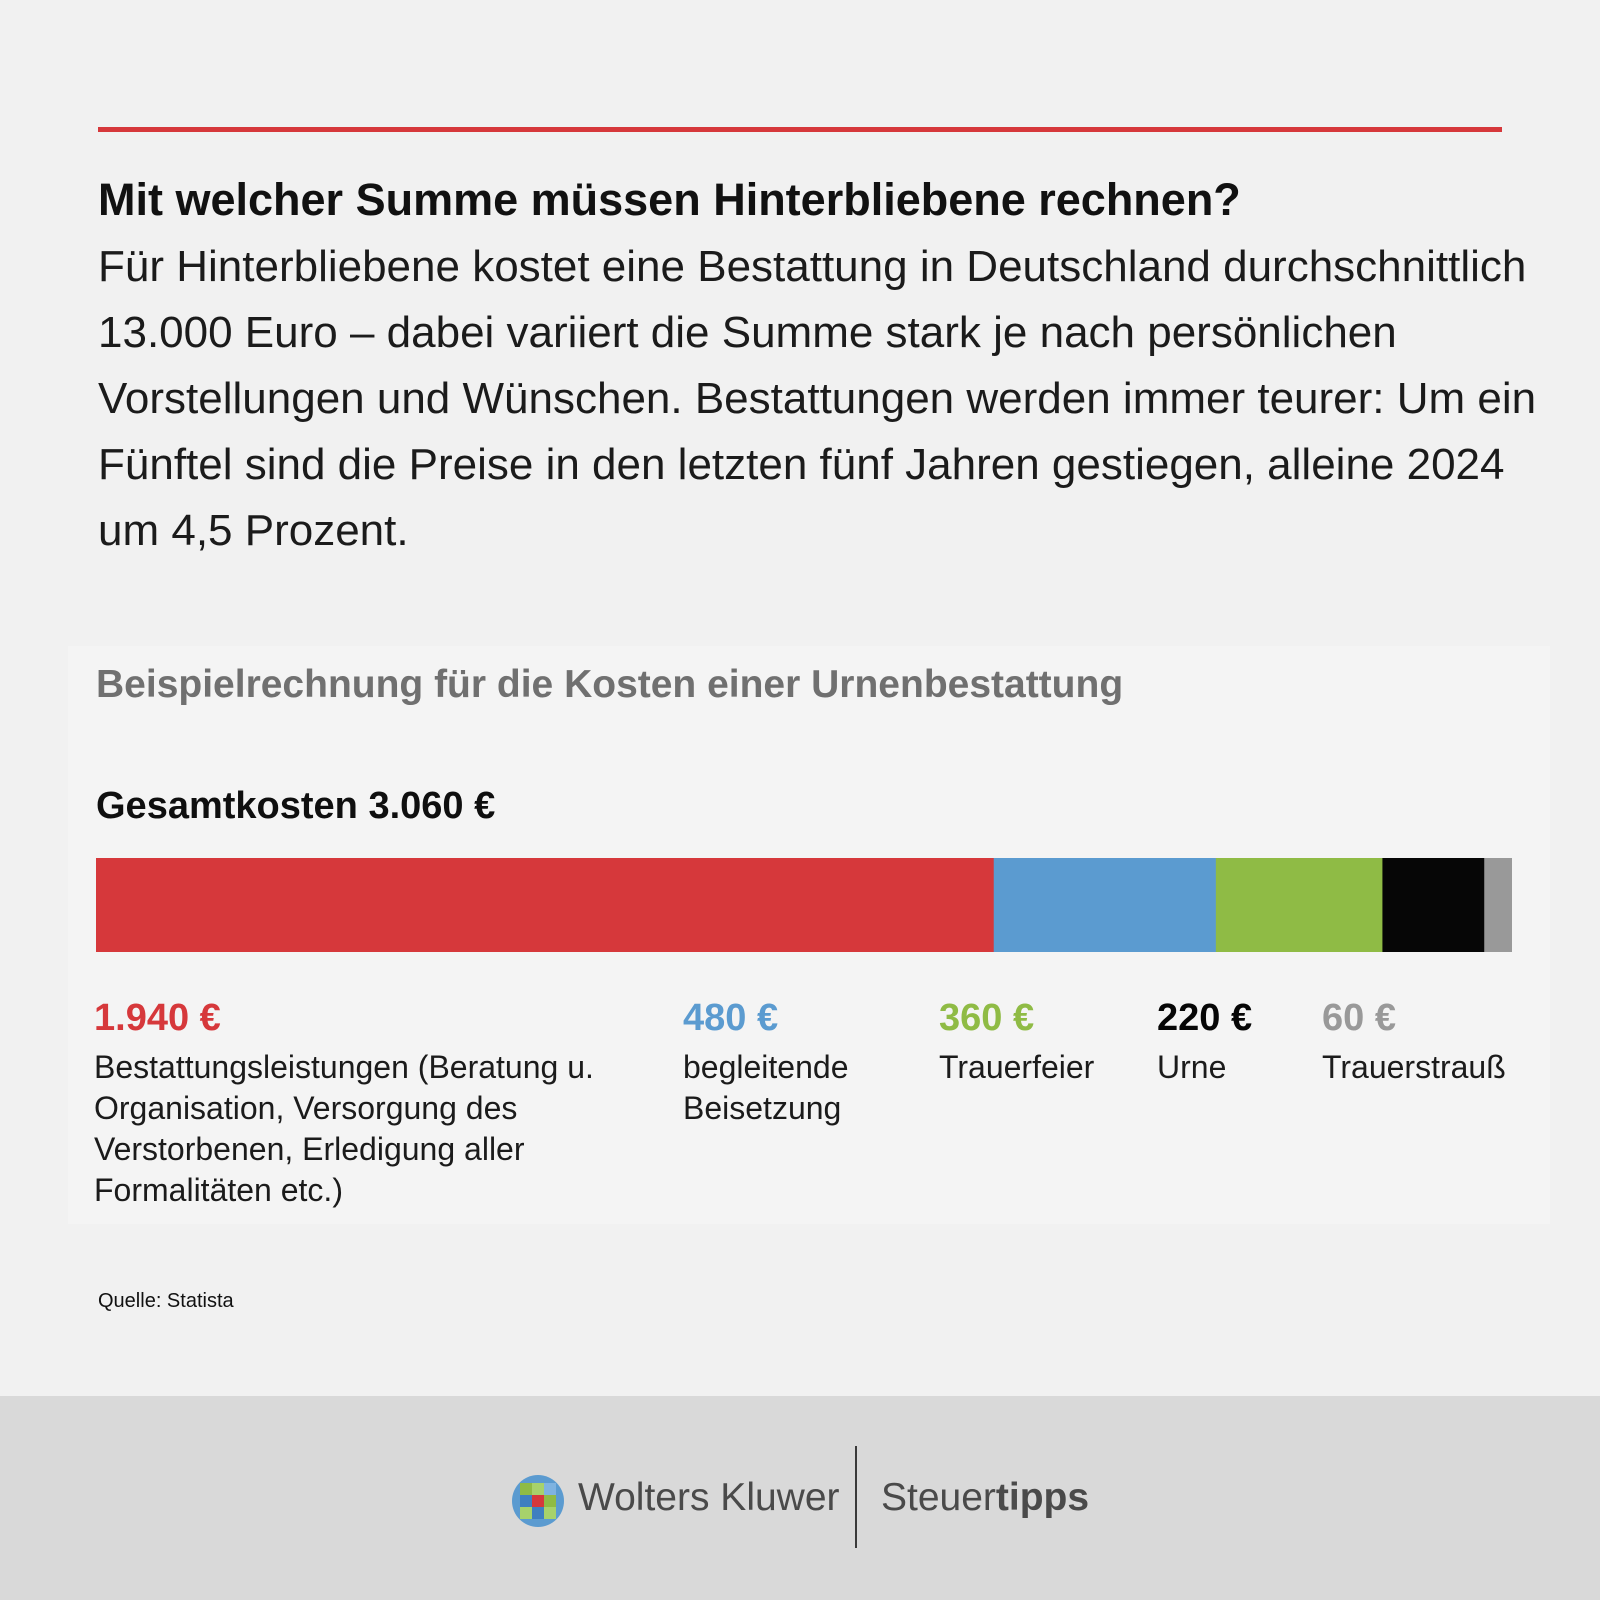 Image resolution: width=1600 pixels, height=1600 pixels. Describe the element at coordinates (800, 129) in the screenshot. I see `top-accent-rule` at that location.